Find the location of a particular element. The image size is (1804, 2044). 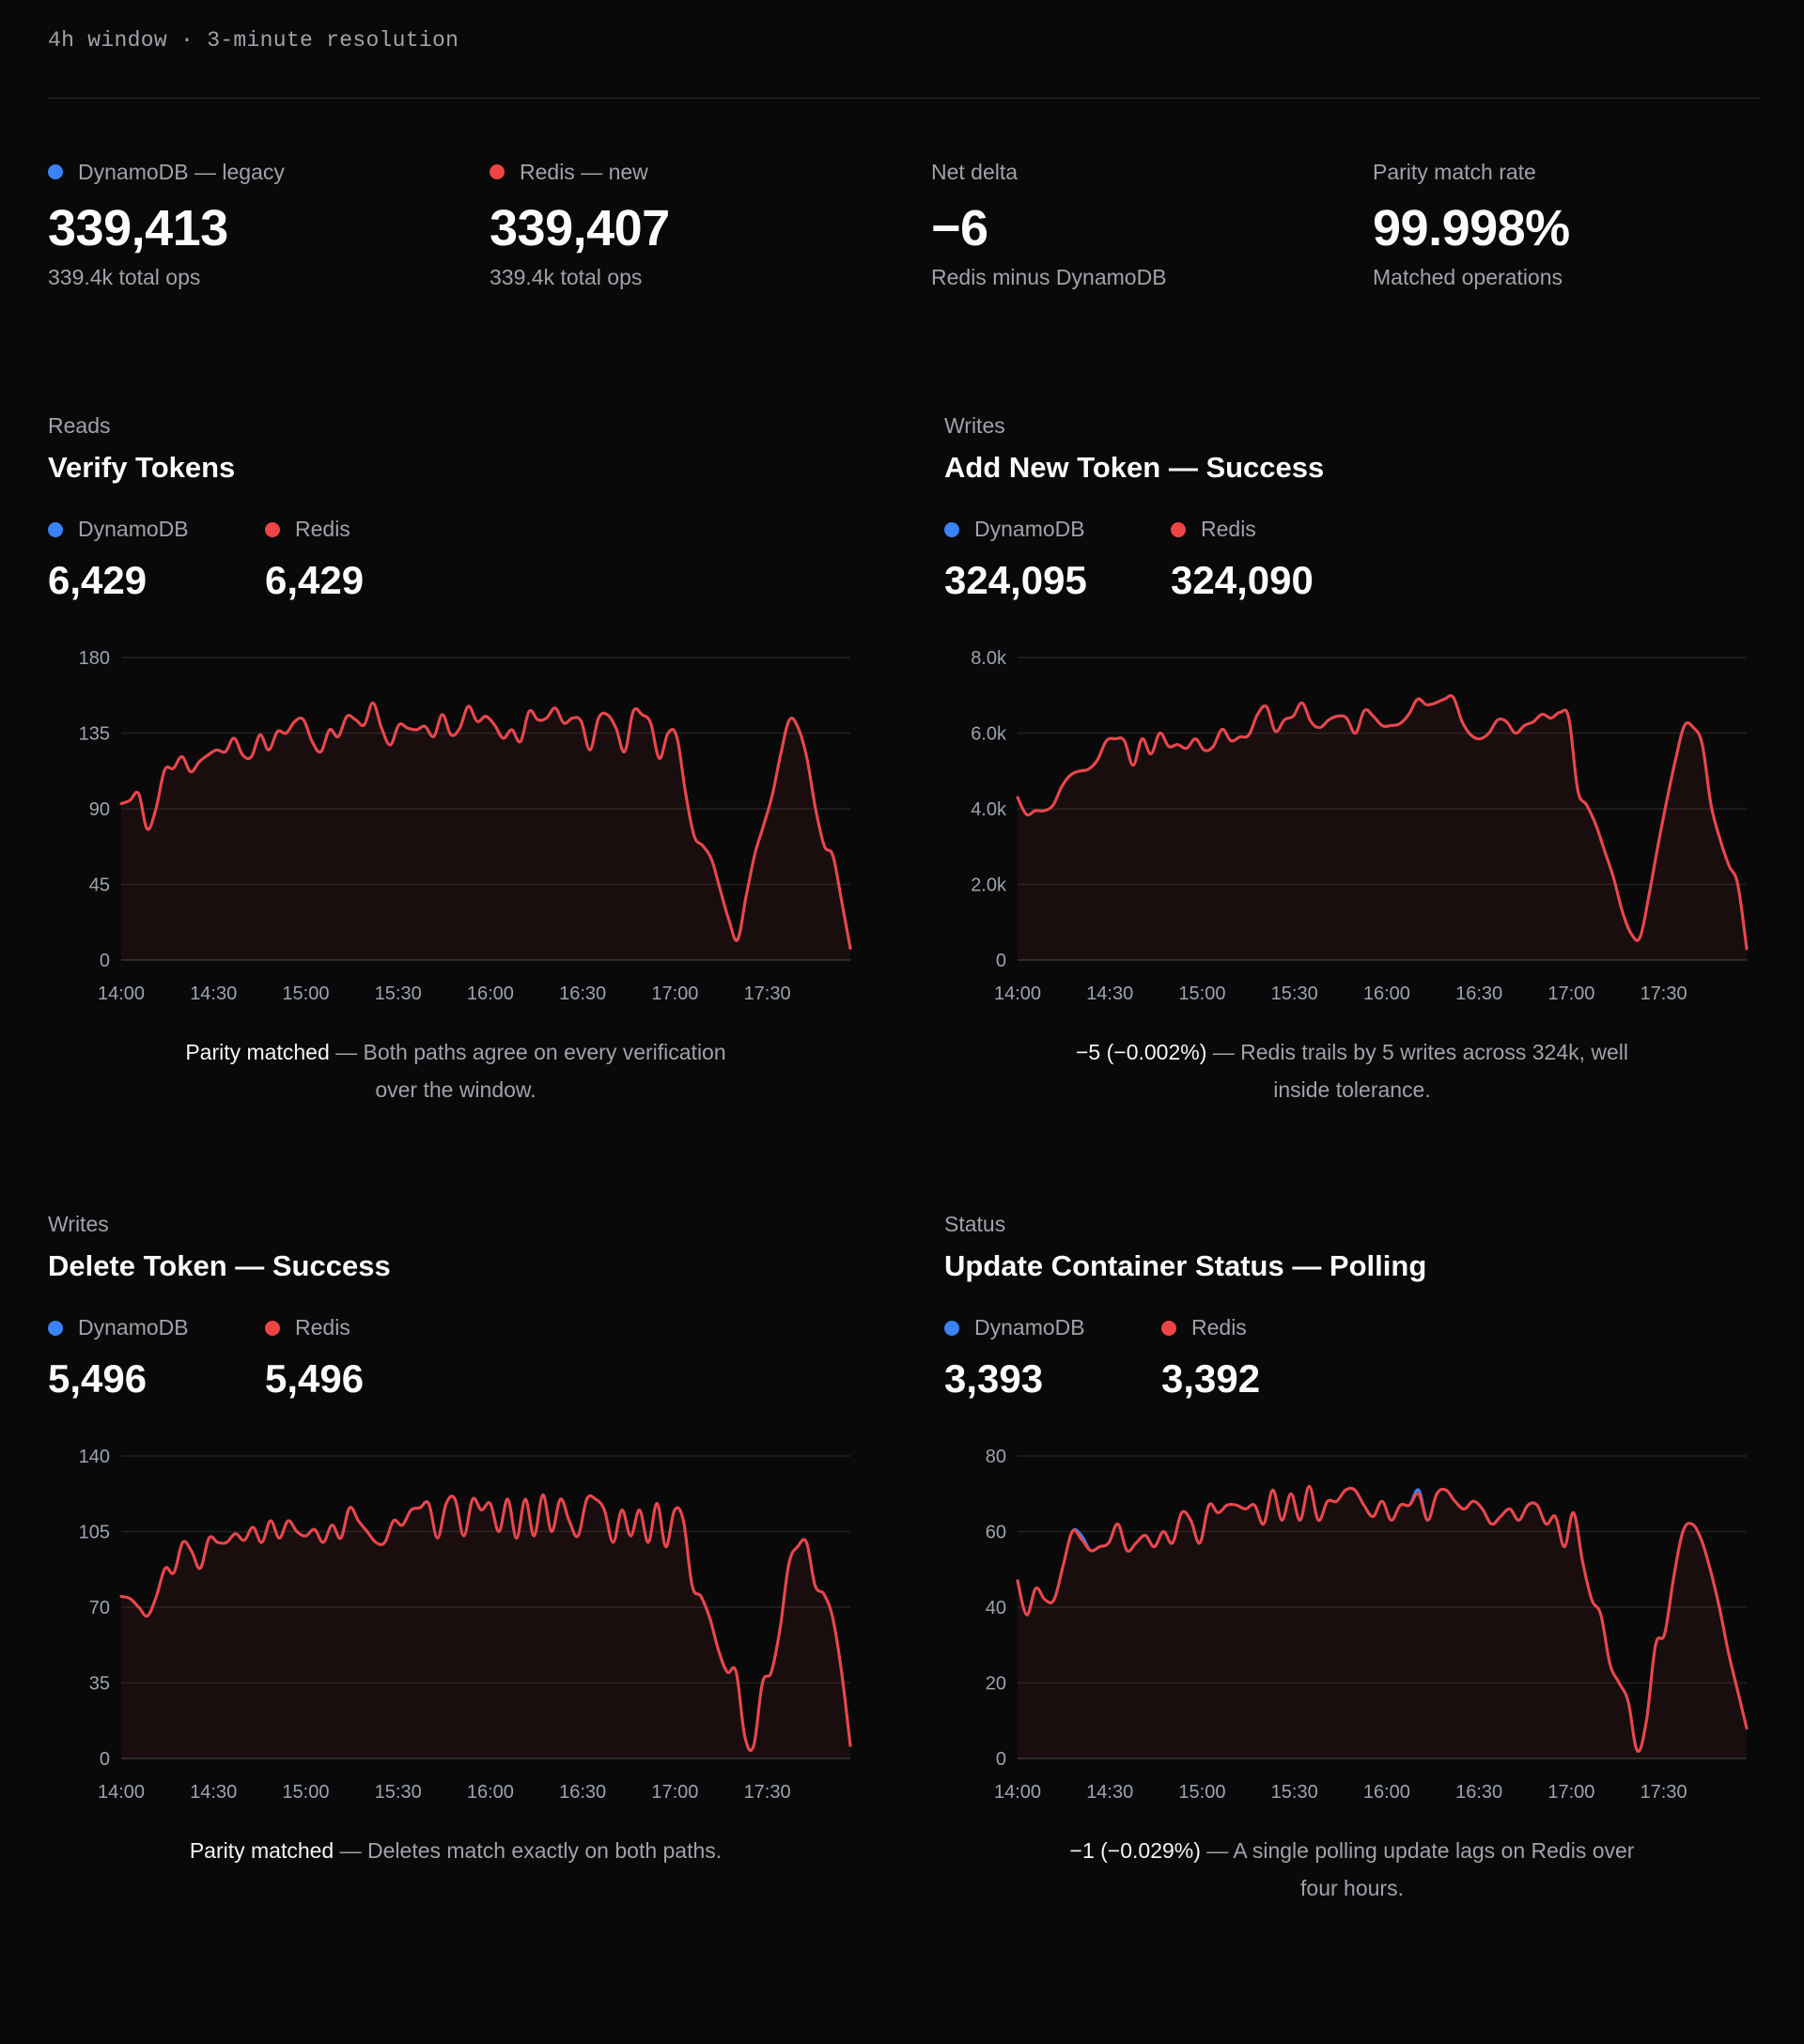

redis-count: 3,392 is located at coordinates (1211, 1378).